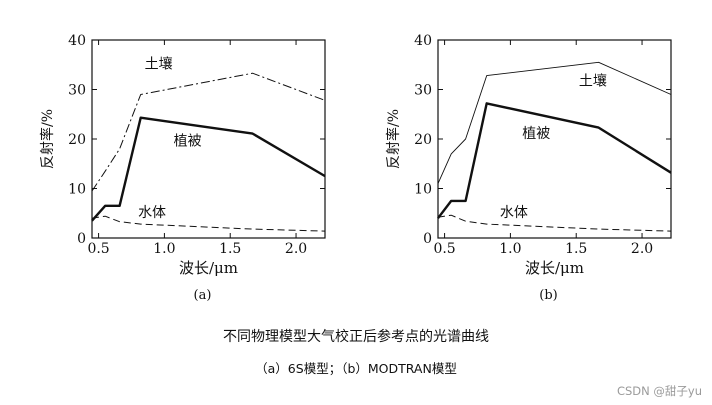 The image size is (712, 405). Describe the element at coordinates (659, 391) in the screenshot. I see `watermark: CSDN @甜子yu` at that location.